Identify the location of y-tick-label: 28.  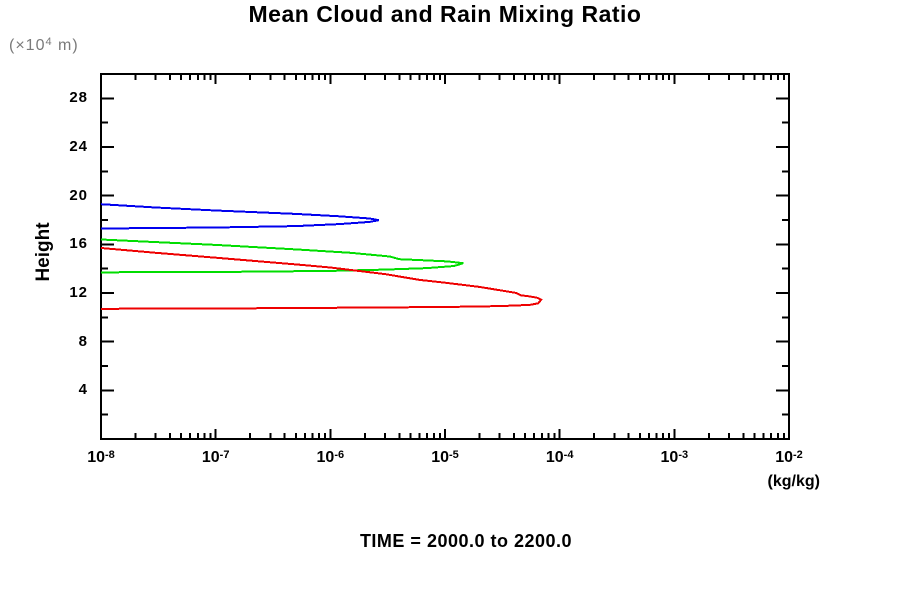
(78, 98).